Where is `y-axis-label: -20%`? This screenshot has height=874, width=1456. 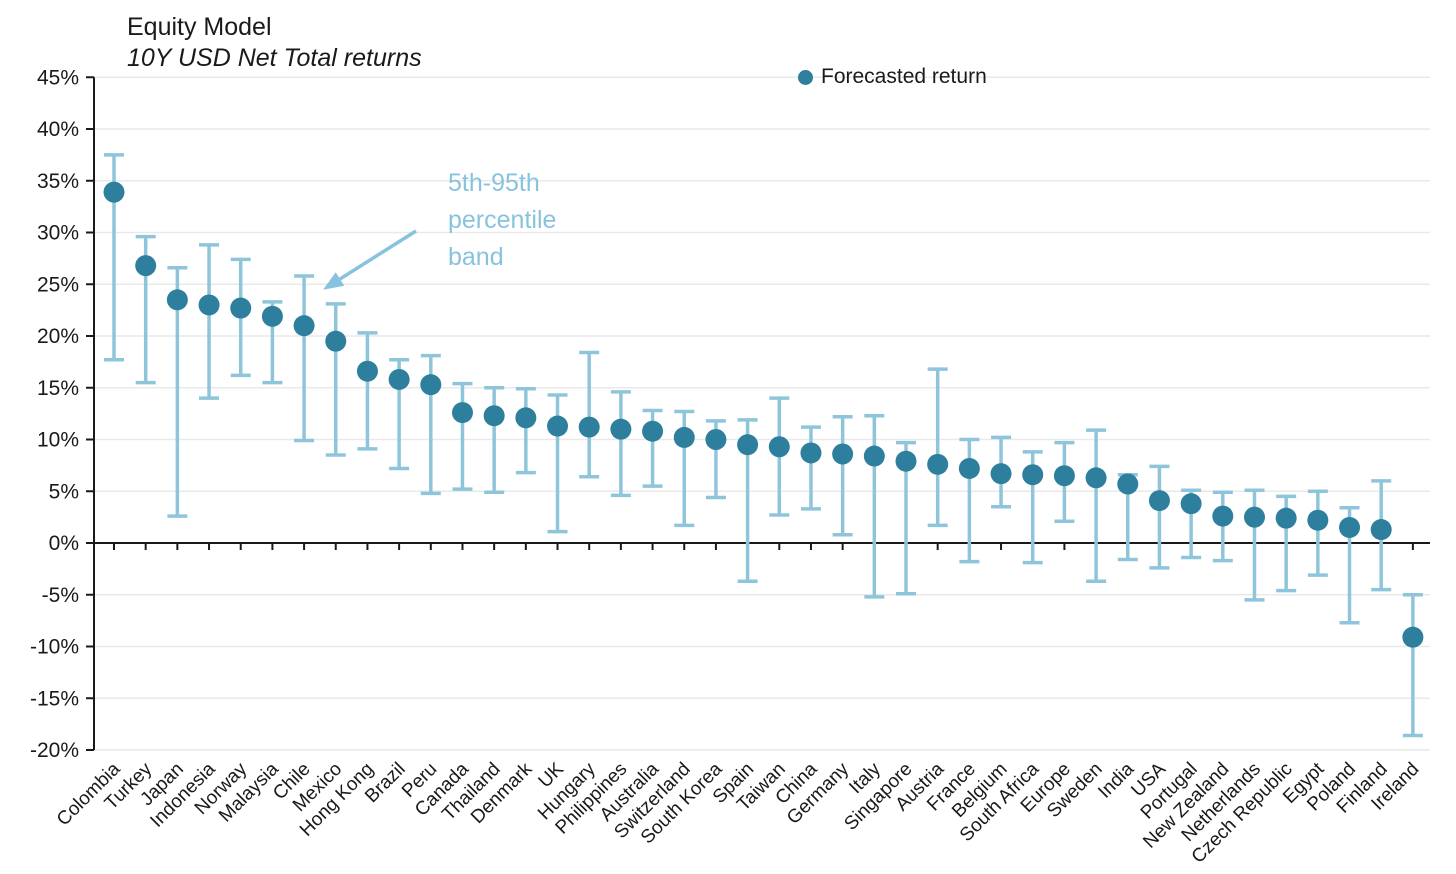 y-axis-label: -20% is located at coordinates (54, 750).